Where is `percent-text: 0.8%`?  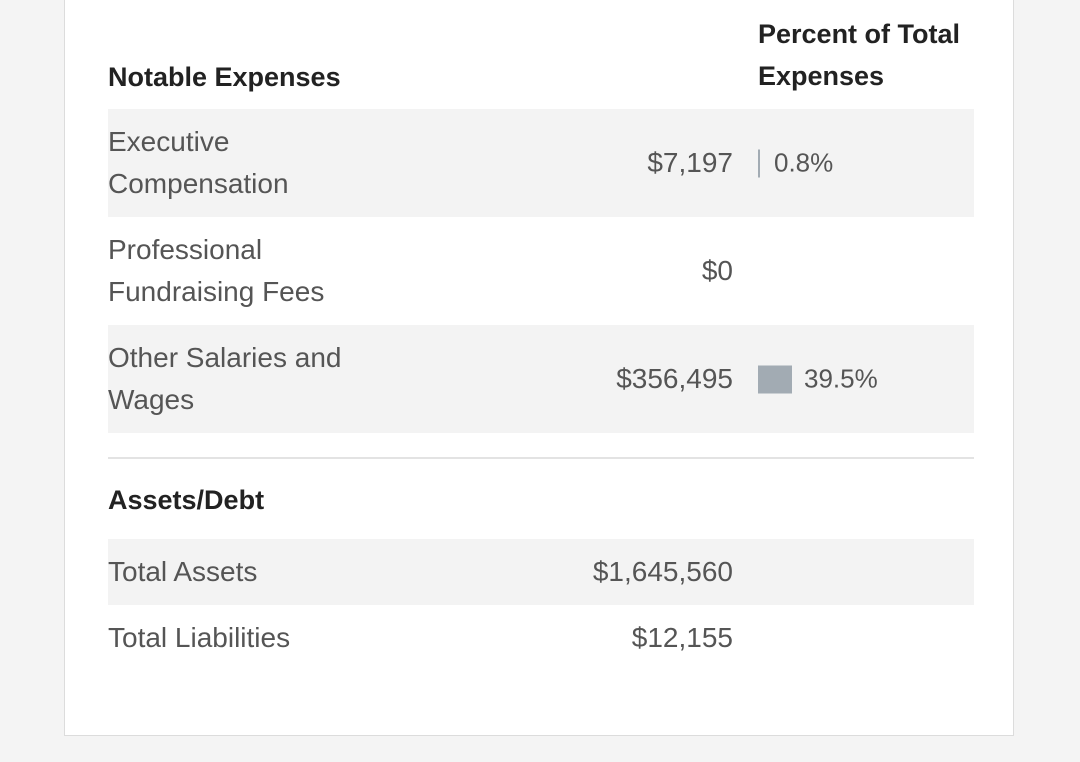 percent-text: 0.8% is located at coordinates (804, 162).